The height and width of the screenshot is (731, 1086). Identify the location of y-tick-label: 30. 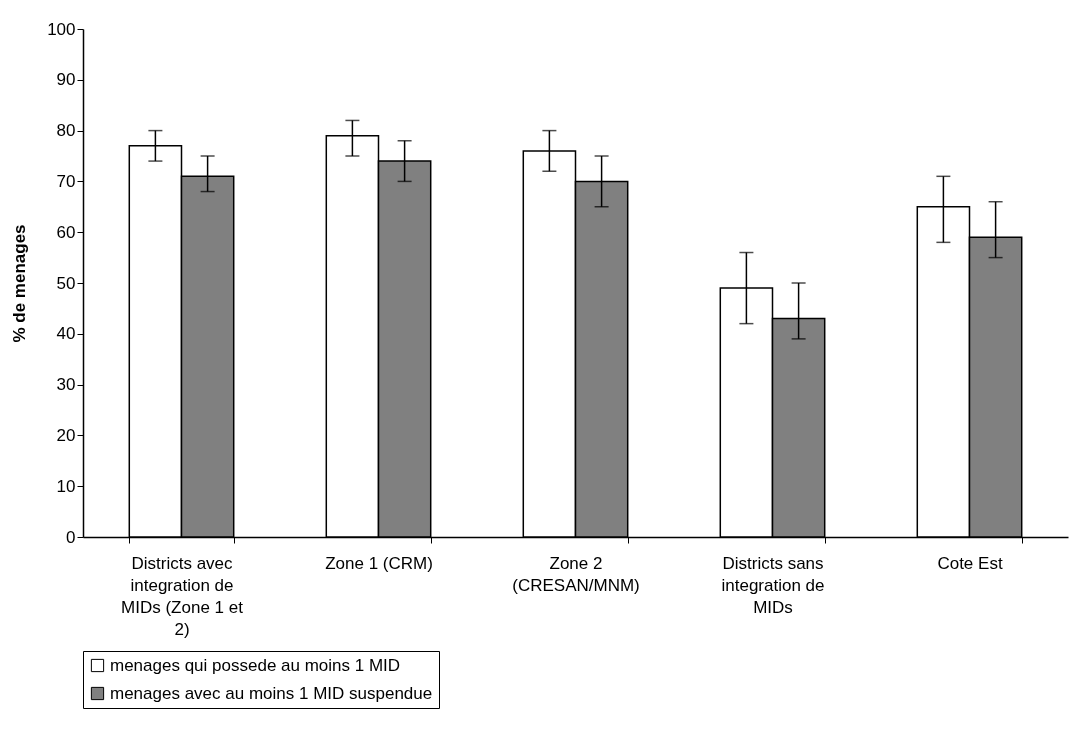
(66, 385).